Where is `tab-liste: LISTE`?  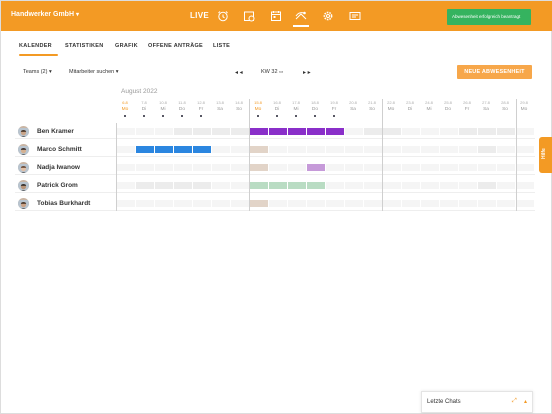
tab-liste: LISTE is located at coordinates (222, 46).